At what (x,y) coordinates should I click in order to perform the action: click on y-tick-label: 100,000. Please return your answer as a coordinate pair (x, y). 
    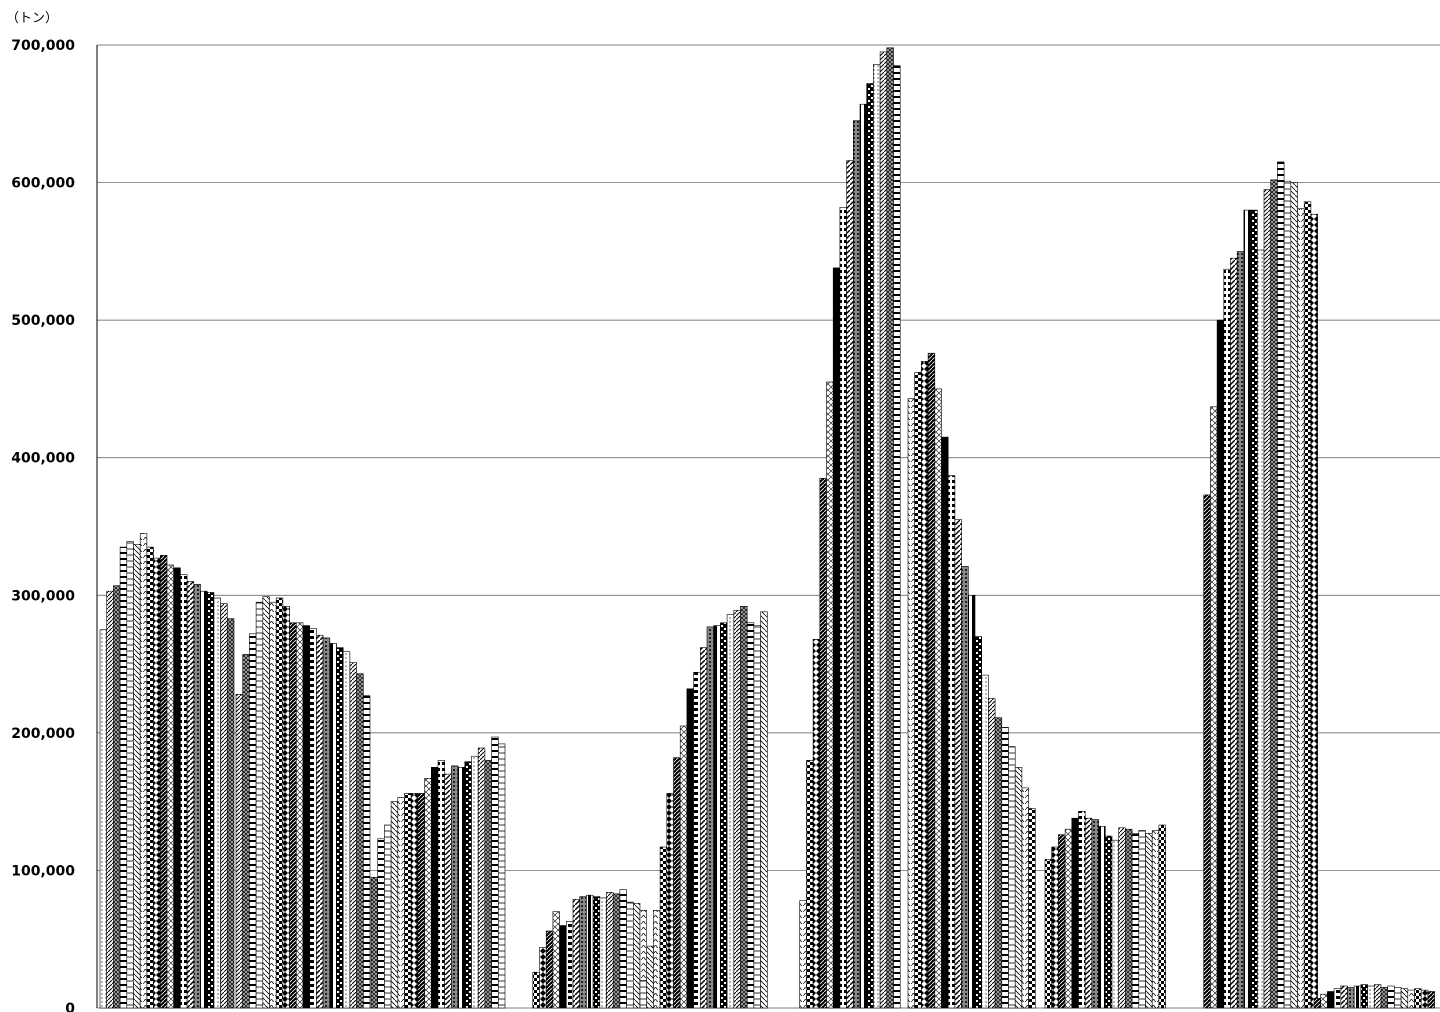
    Looking at the image, I should click on (43, 871).